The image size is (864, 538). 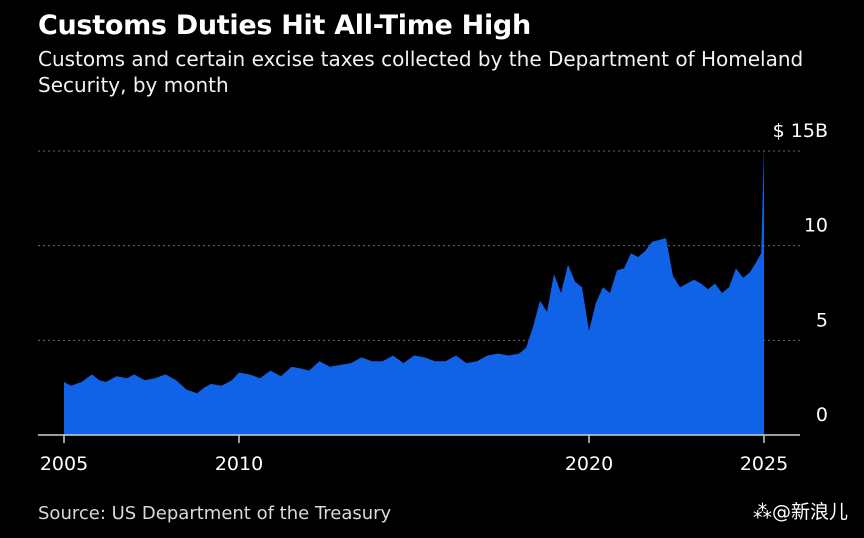 What do you see at coordinates (822, 415) in the screenshot?
I see `y-tick-label: 0` at bounding box center [822, 415].